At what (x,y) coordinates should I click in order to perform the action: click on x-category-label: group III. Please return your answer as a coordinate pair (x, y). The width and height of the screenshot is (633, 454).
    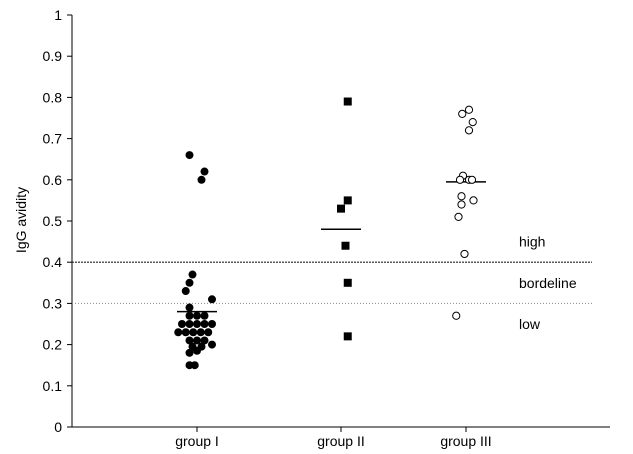
    Looking at the image, I should click on (465, 441).